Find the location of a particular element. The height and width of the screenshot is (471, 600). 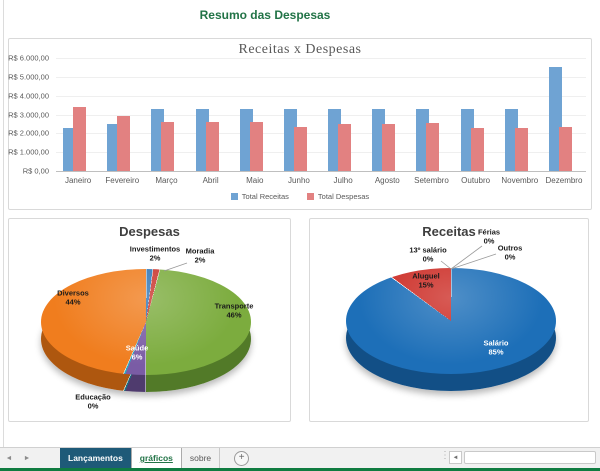

hscroll-track is located at coordinates (530, 457).